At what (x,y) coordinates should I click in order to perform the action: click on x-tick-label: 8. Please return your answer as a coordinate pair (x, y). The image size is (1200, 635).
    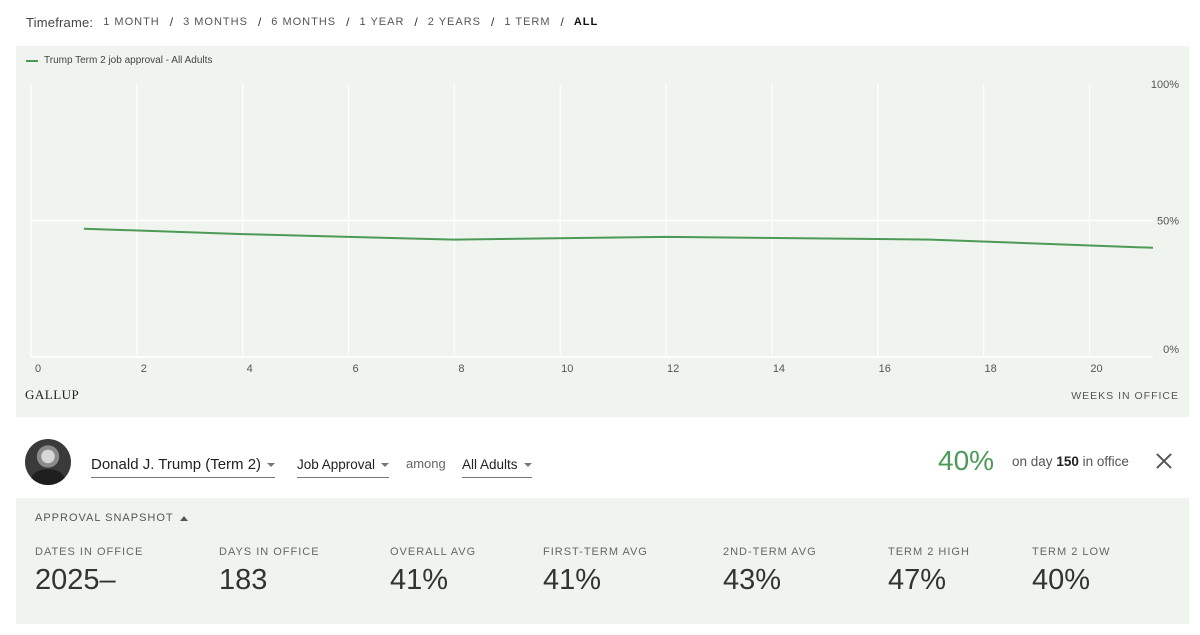
    Looking at the image, I should click on (461, 369).